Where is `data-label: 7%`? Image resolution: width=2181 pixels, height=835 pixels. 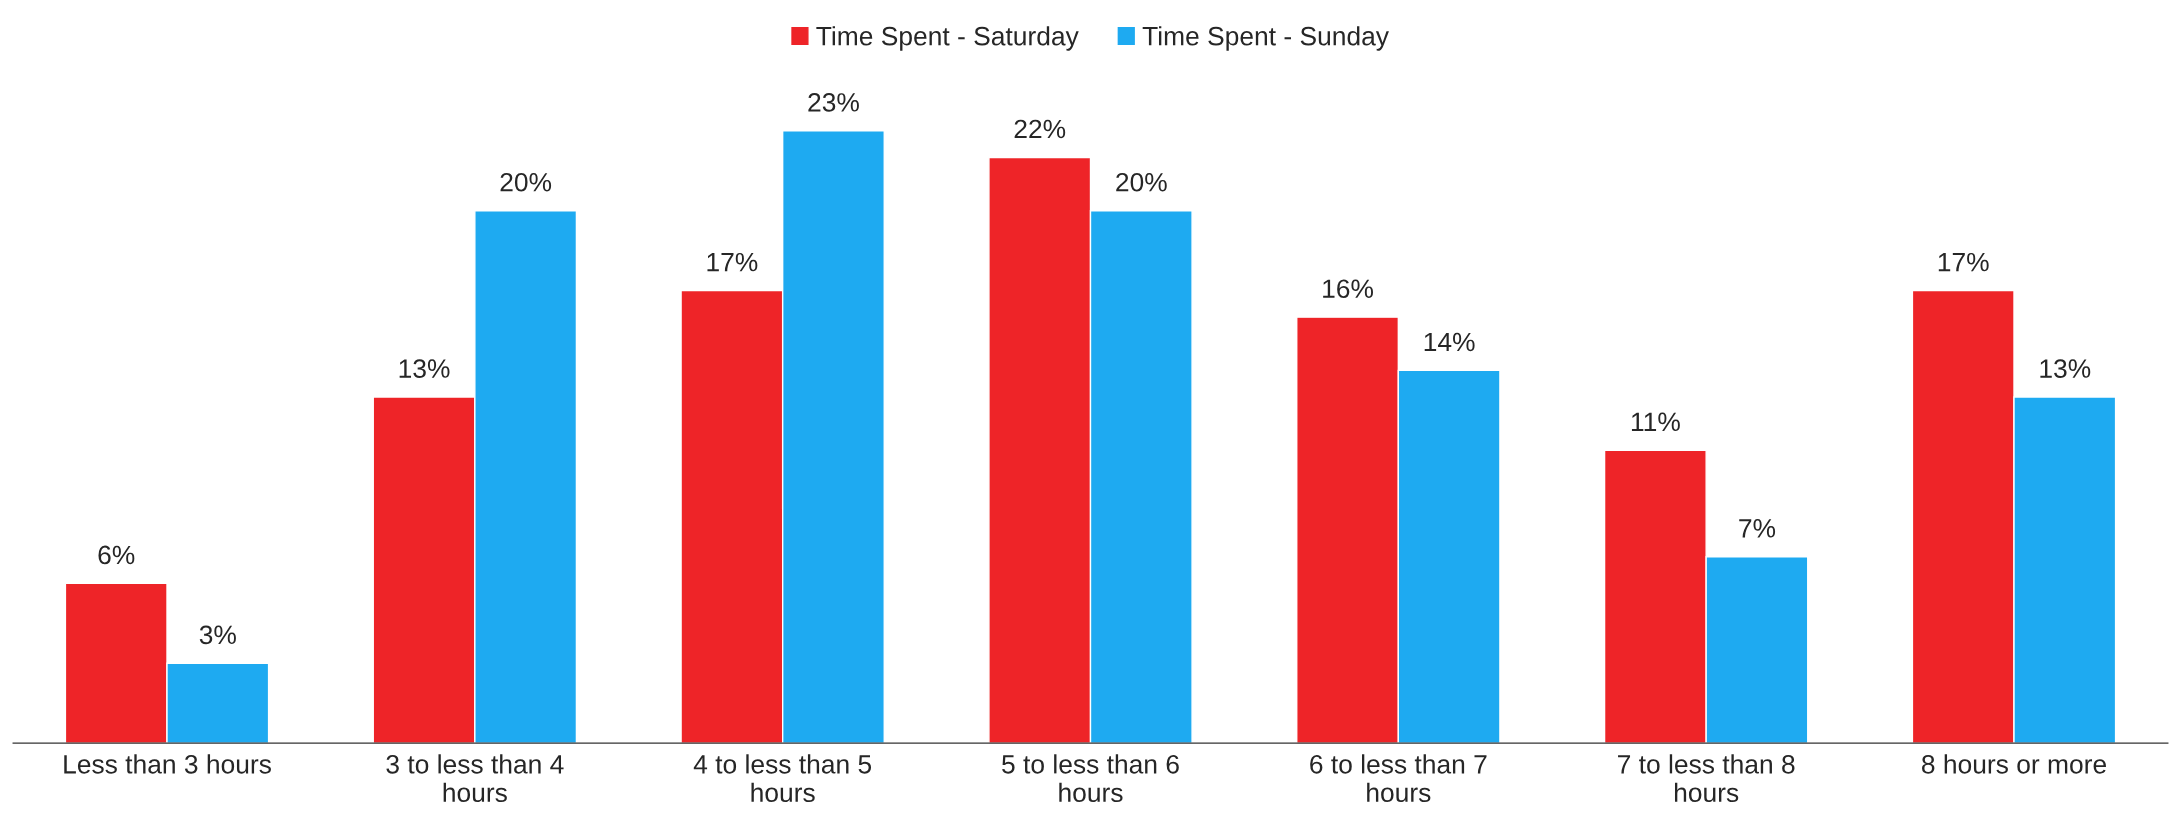
data-label: 7% is located at coordinates (1757, 528).